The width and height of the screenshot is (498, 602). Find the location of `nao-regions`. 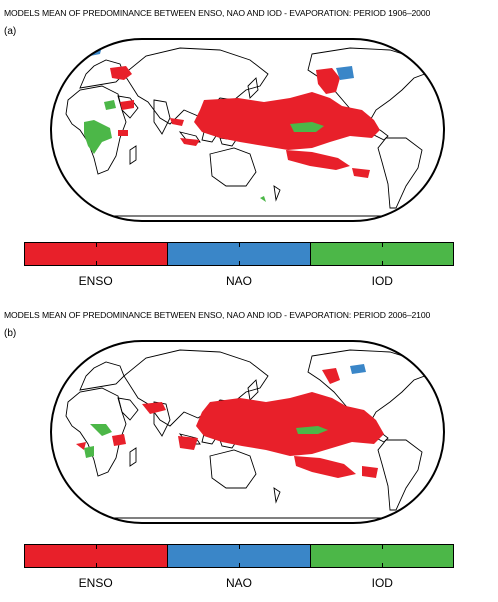

nao-regions is located at coordinates (358, 369).